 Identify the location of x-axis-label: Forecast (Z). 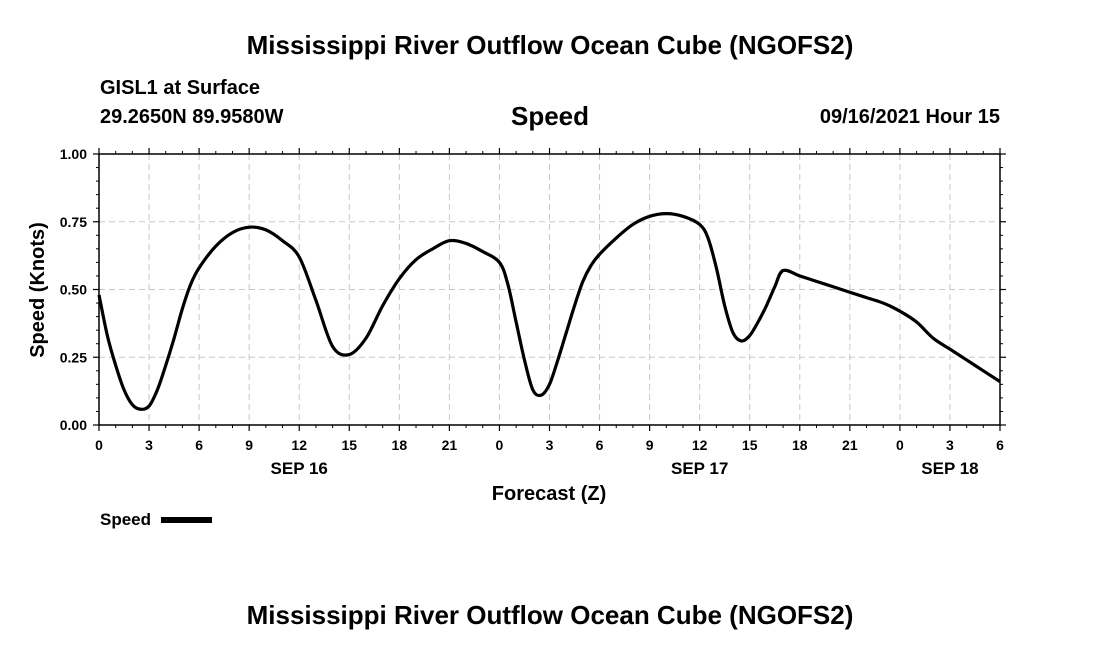
(549, 494).